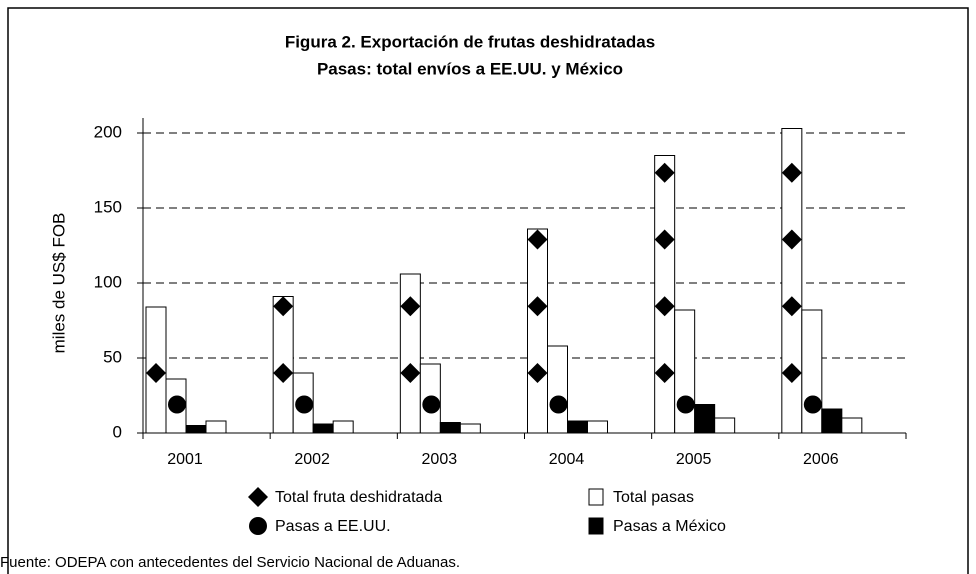 This screenshot has height=574, width=976. Describe the element at coordinates (694, 459) in the screenshot. I see `x-tick-label: 2005` at that location.